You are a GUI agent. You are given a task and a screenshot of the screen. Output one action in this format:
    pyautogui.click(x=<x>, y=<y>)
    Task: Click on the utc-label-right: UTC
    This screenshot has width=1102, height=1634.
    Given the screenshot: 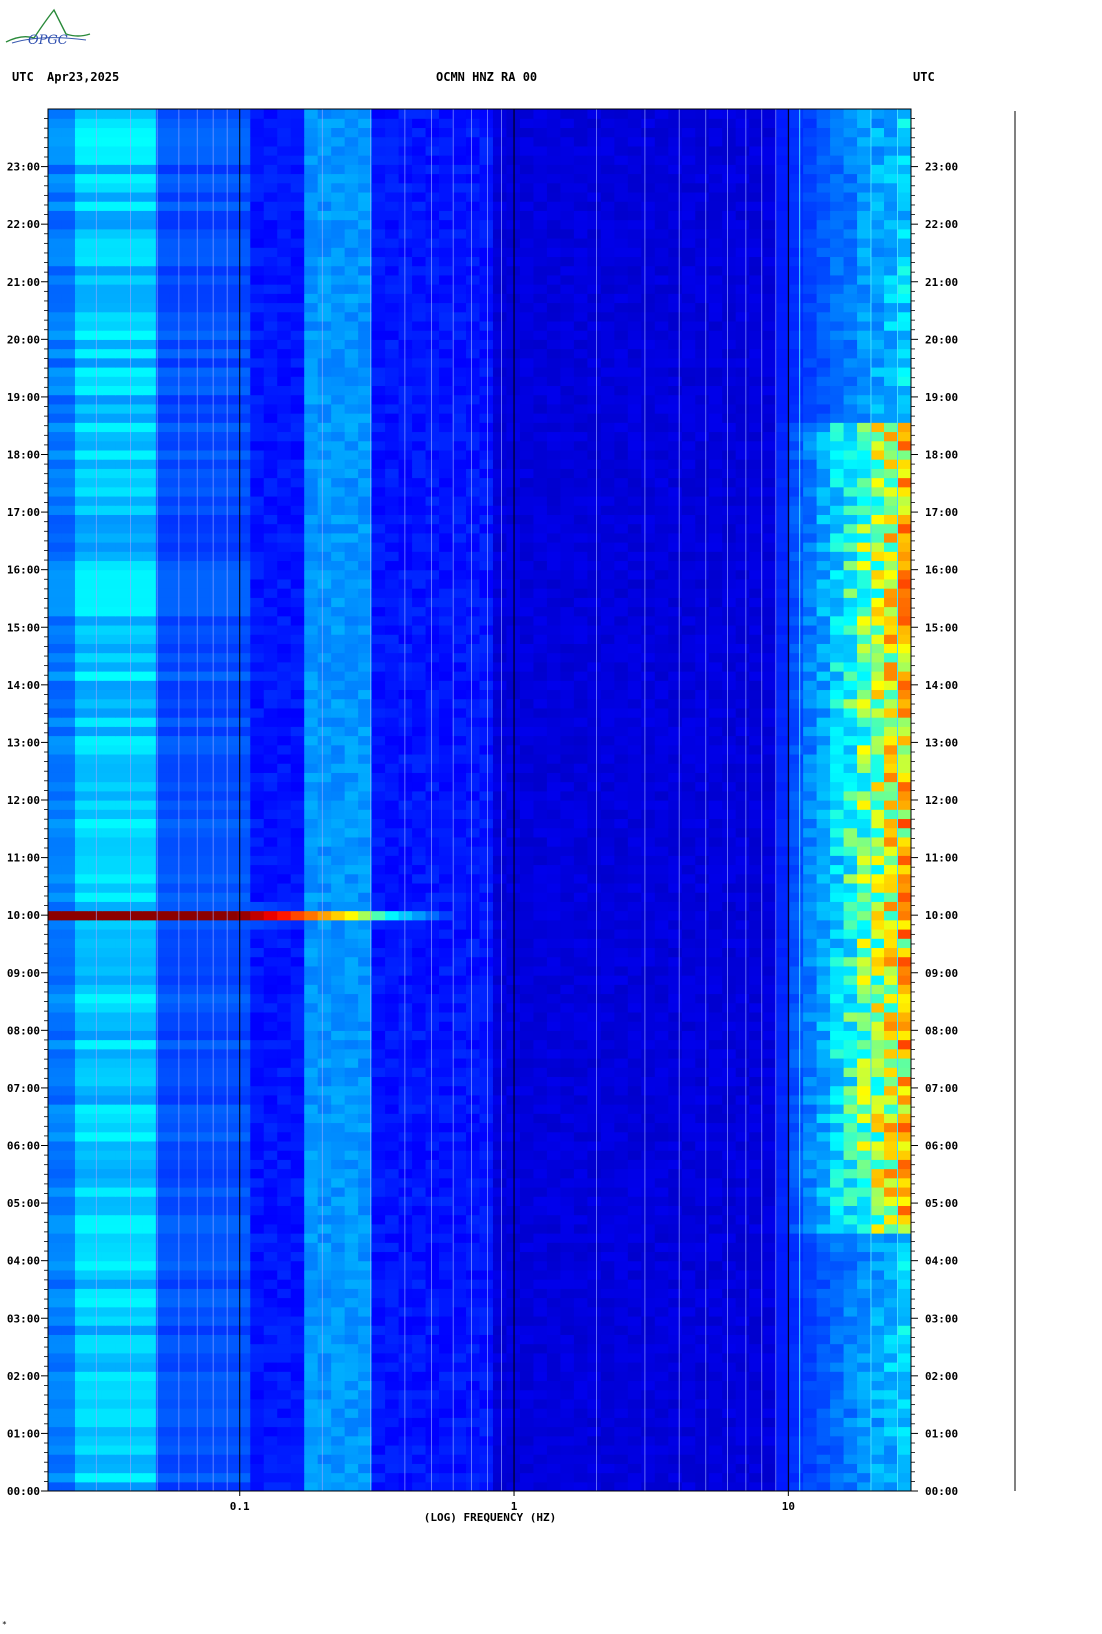 What is the action you would take?
    pyautogui.click(x=924, y=77)
    